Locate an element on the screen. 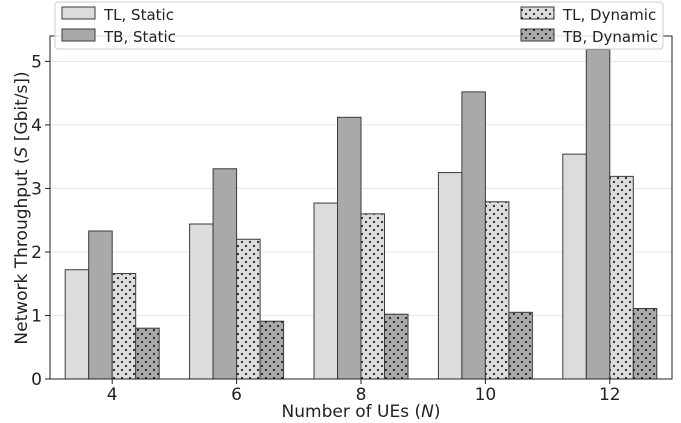  y-axis-title: Network Throughput (S [Gbit/s]) is located at coordinates (22, 207).